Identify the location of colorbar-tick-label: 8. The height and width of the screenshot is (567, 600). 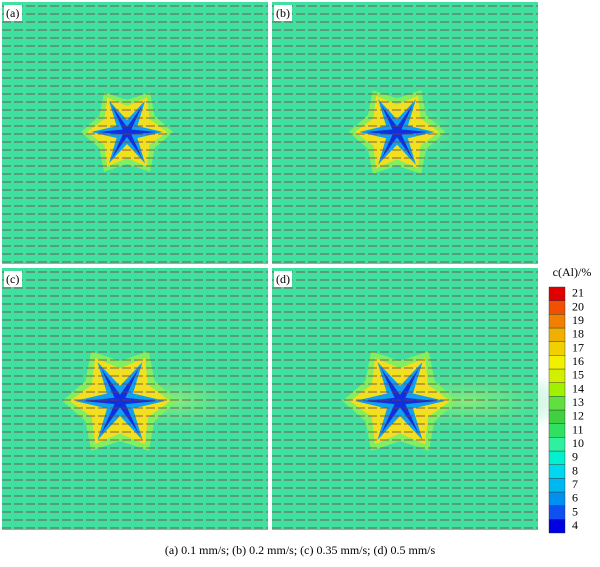
(575, 470).